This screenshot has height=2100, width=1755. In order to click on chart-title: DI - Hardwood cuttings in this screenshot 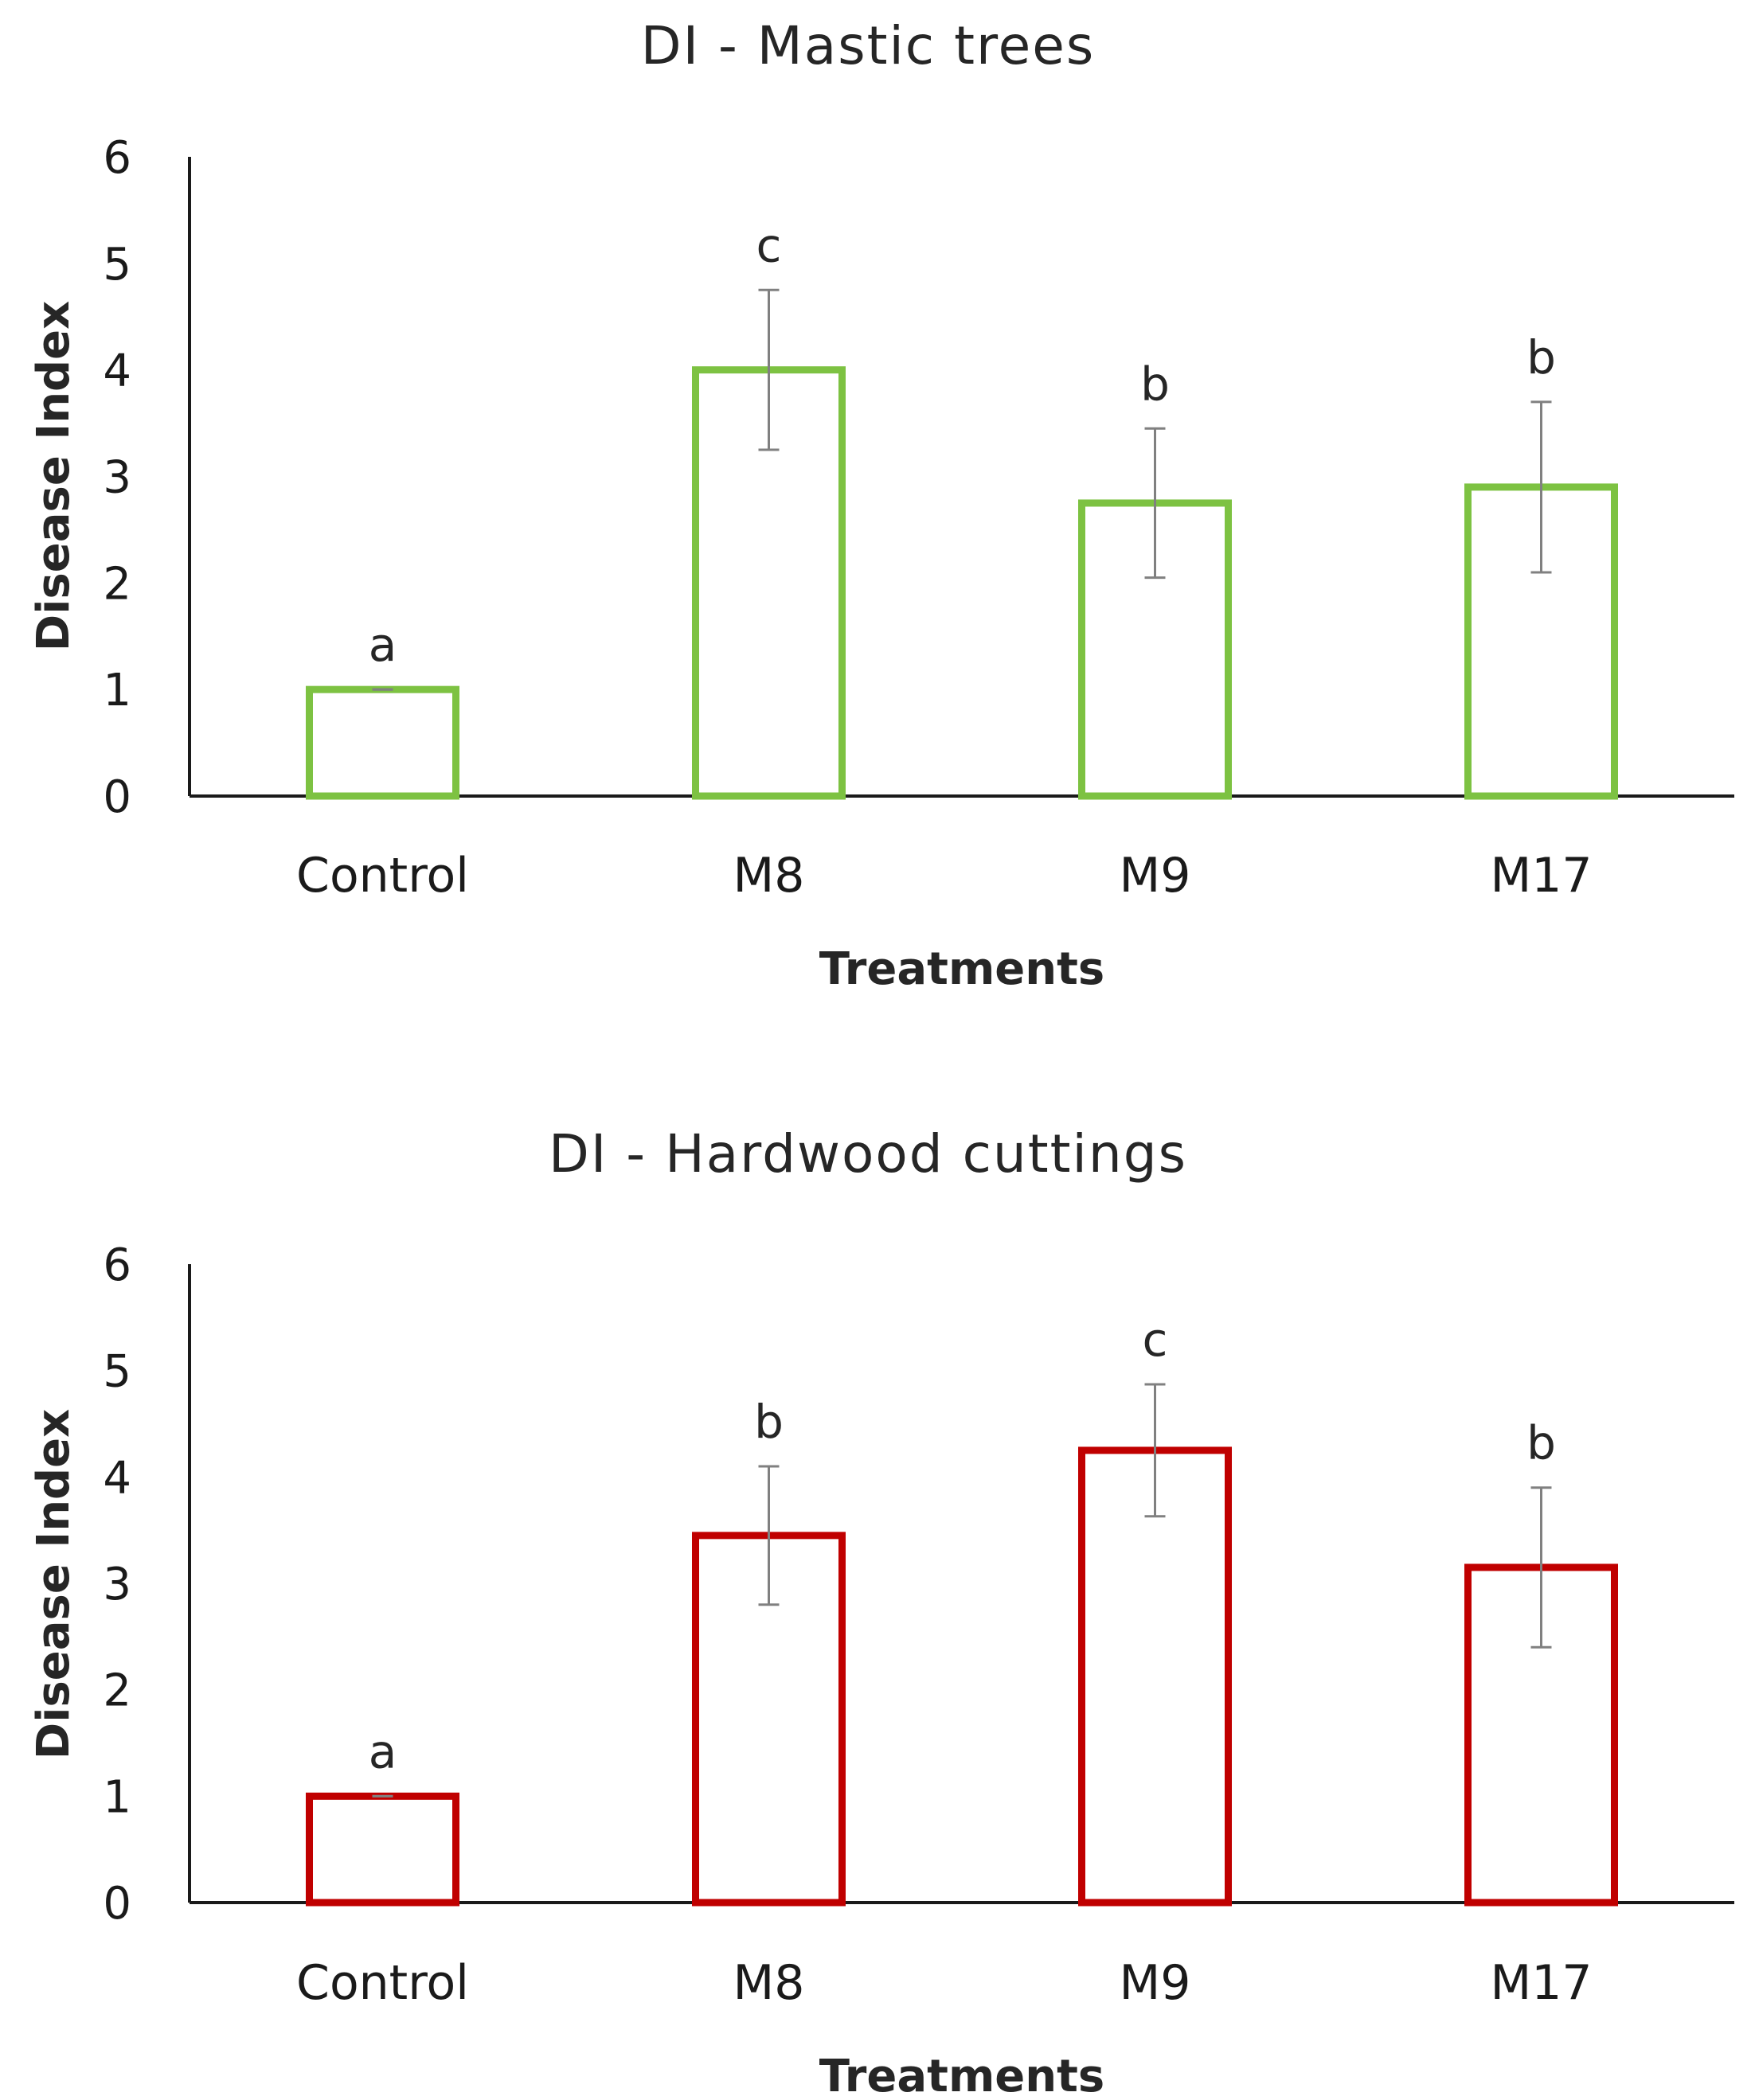, I will do `click(868, 1154)`.